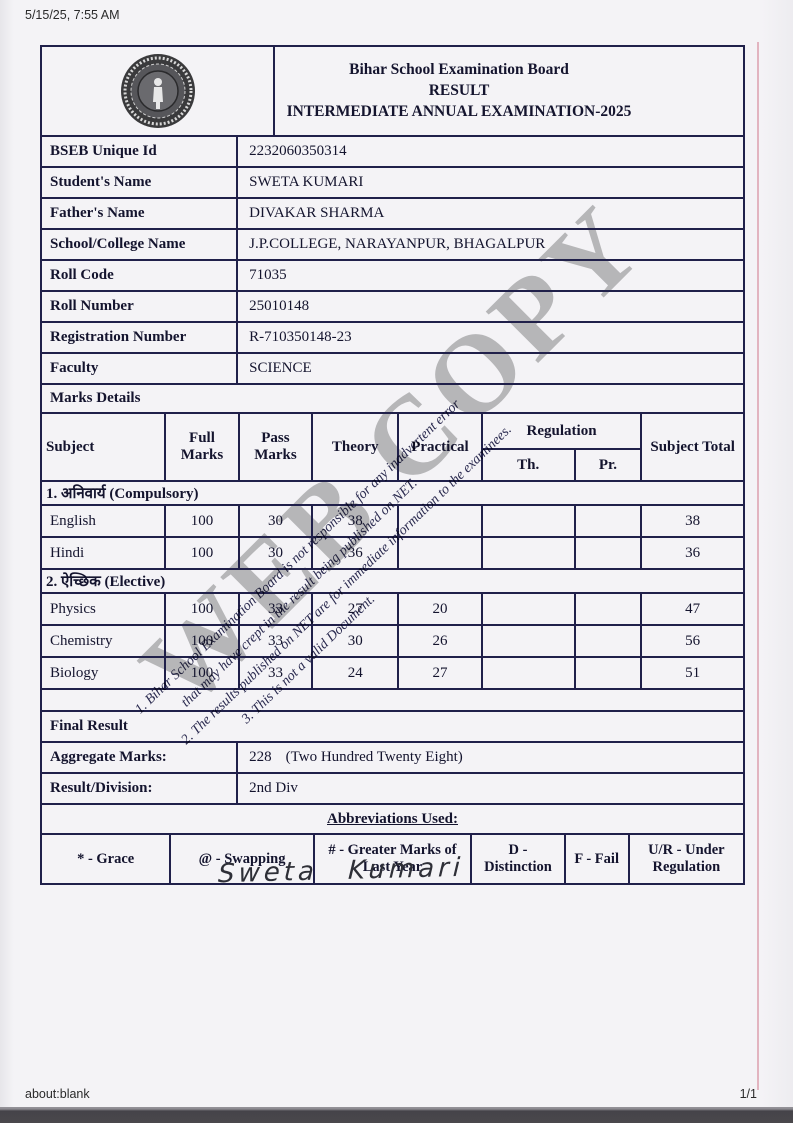 The height and width of the screenshot is (1123, 793). I want to click on field-label: Father's Name, so click(139, 213).